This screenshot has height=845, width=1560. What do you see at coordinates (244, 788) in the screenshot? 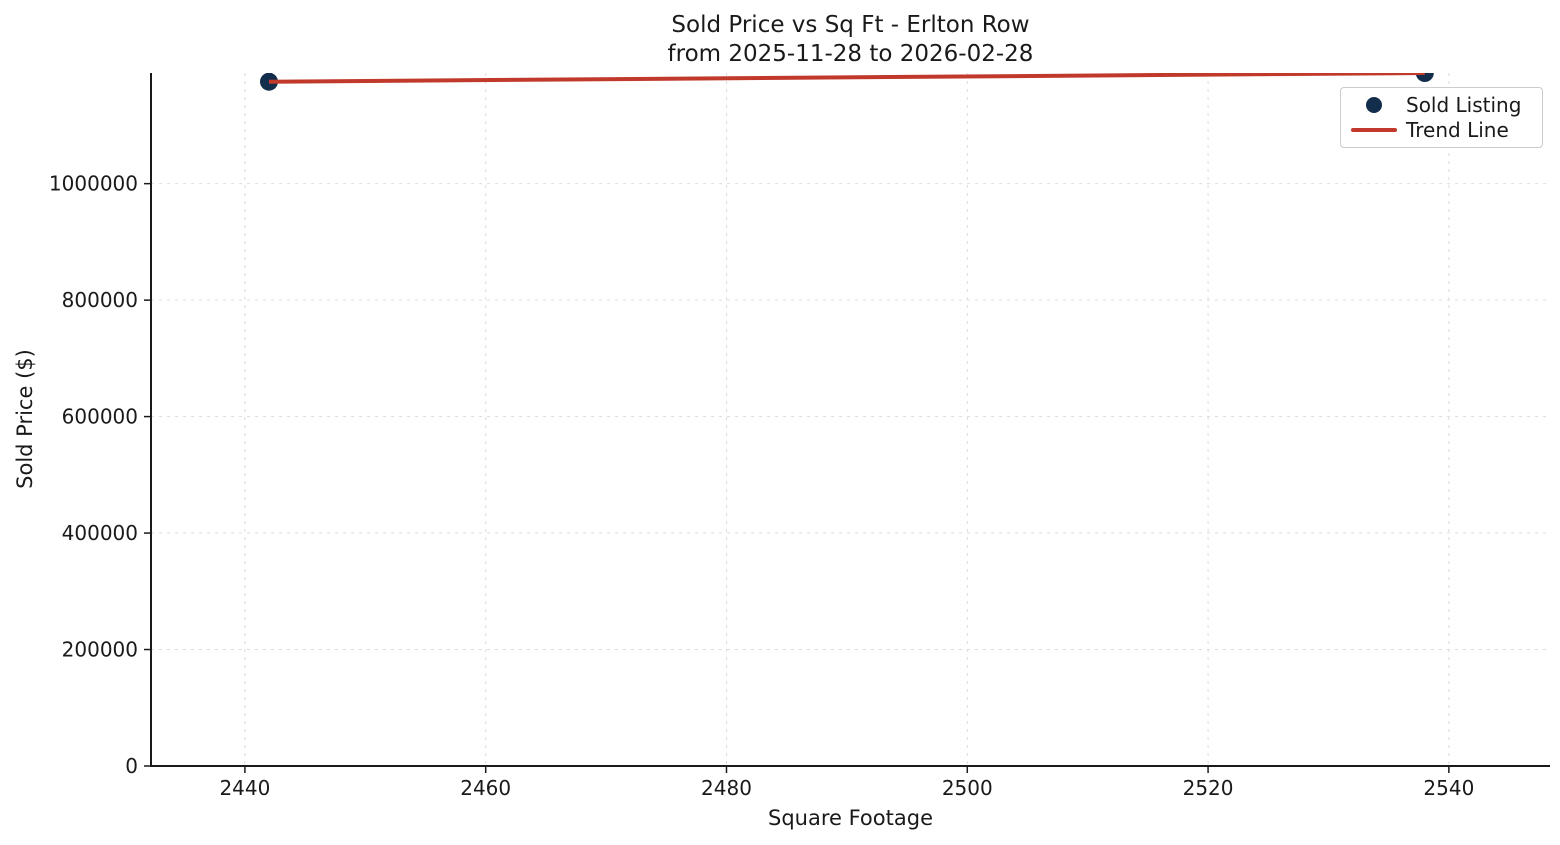
I see `x-tick-label: 2440` at bounding box center [244, 788].